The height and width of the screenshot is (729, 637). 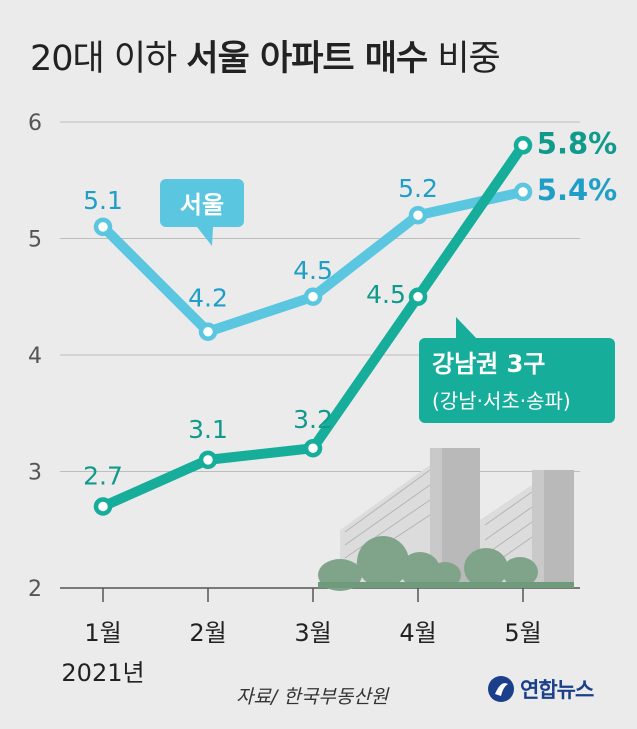 I want to click on yonhap-logo-icon, so click(x=501, y=689).